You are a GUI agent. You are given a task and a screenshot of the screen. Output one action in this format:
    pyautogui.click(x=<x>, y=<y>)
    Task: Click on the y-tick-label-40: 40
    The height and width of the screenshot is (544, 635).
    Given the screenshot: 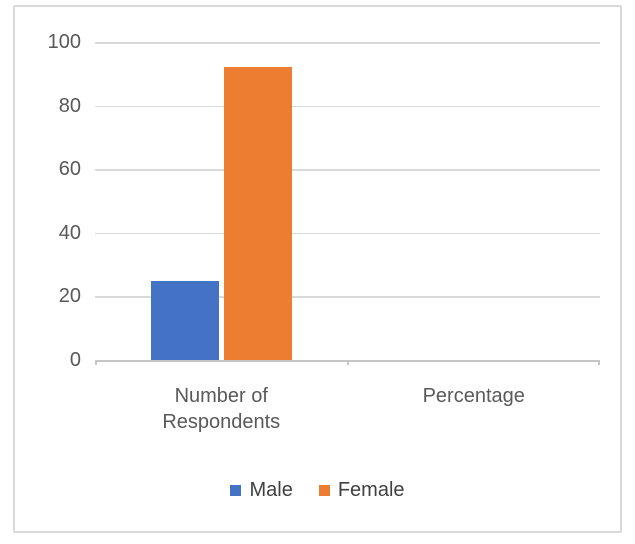 What is the action you would take?
    pyautogui.click(x=69, y=232)
    